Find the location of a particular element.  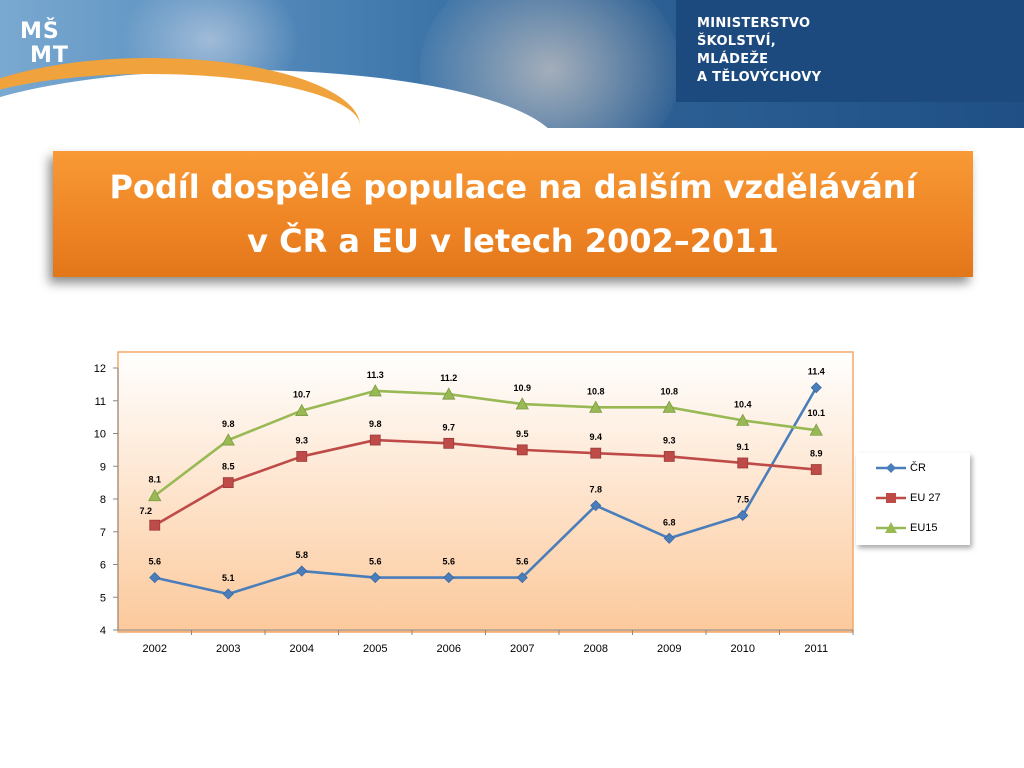

data-label: 11.2 is located at coordinates (448, 378).